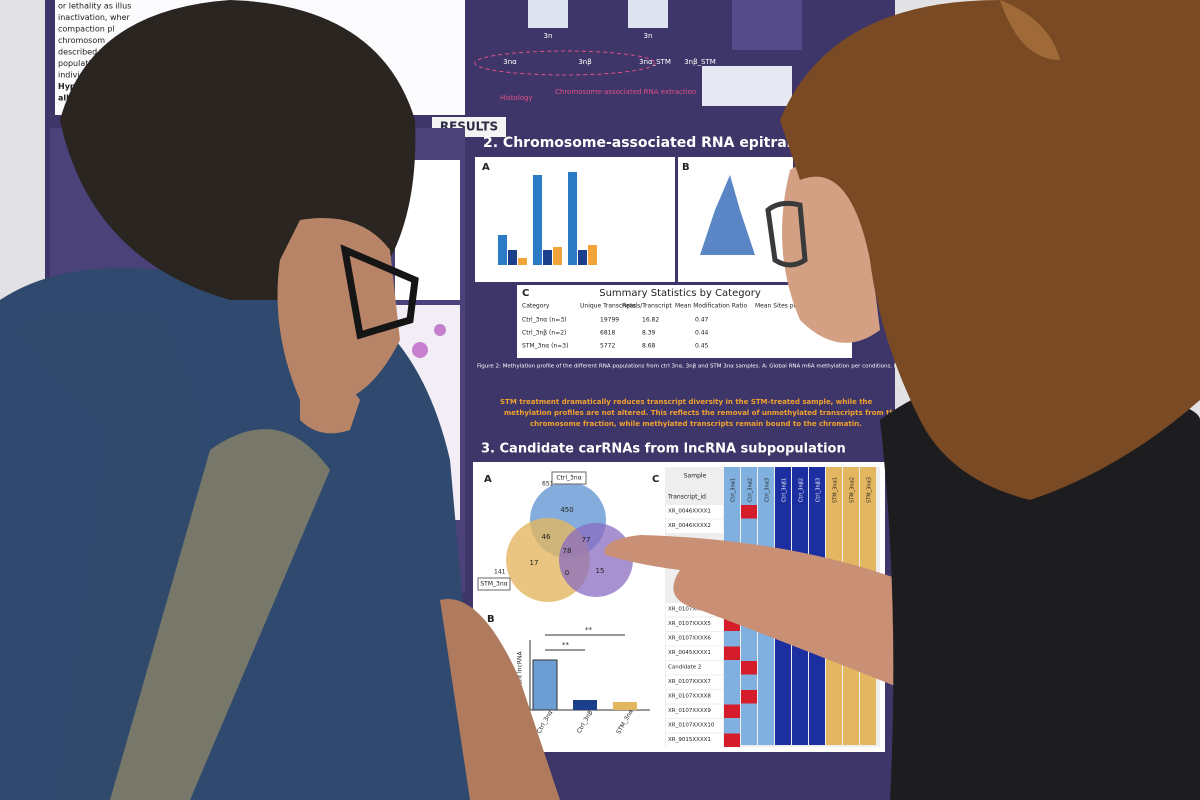 The width and height of the screenshot is (1200, 800). What do you see at coordinates (689, 624) in the screenshot?
I see `row-label: XR_0107XXXX5` at bounding box center [689, 624].